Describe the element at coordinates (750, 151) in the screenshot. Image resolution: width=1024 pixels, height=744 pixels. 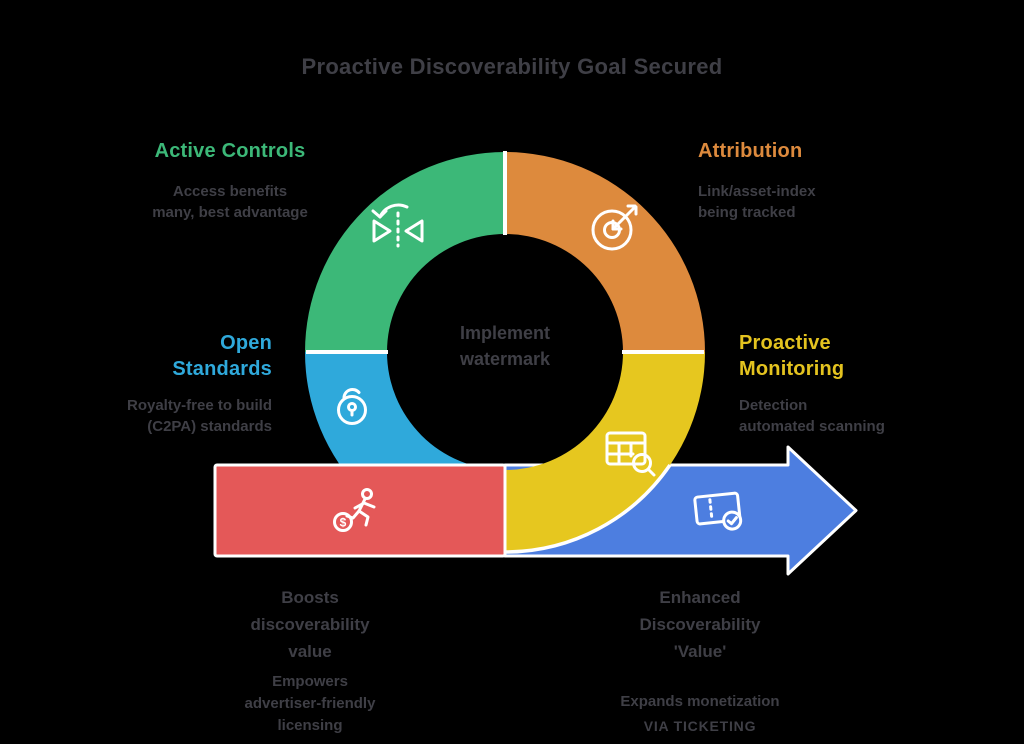
I see `attribution-heading: Attribution` at that location.